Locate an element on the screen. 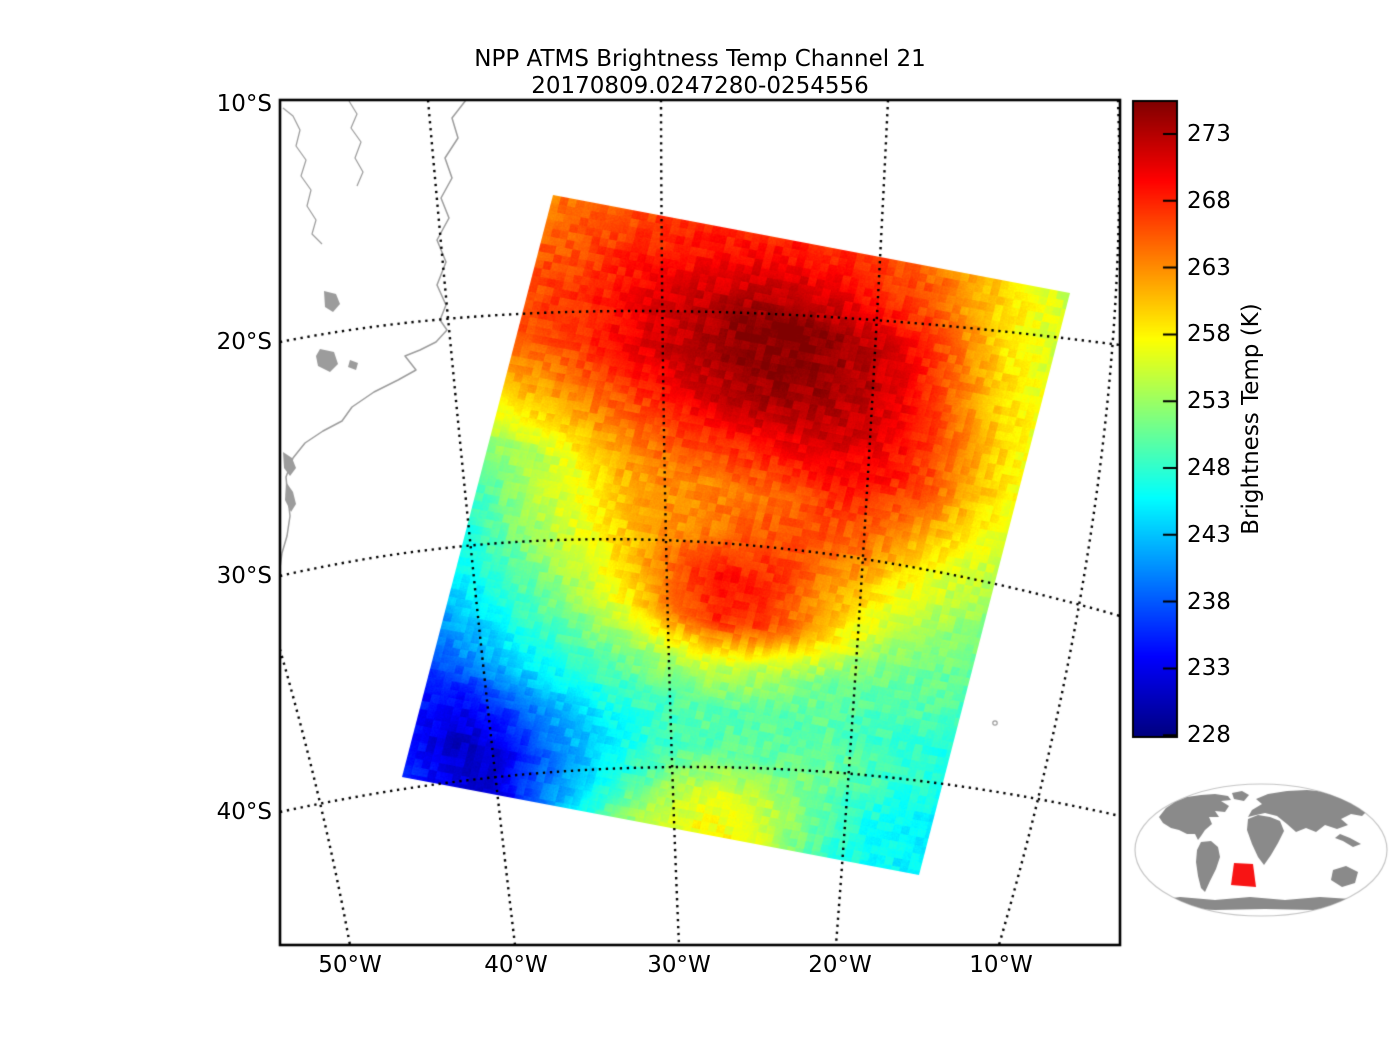 This screenshot has height=1050, width=1400. colorbar-tick-label: 243 is located at coordinates (1209, 534).